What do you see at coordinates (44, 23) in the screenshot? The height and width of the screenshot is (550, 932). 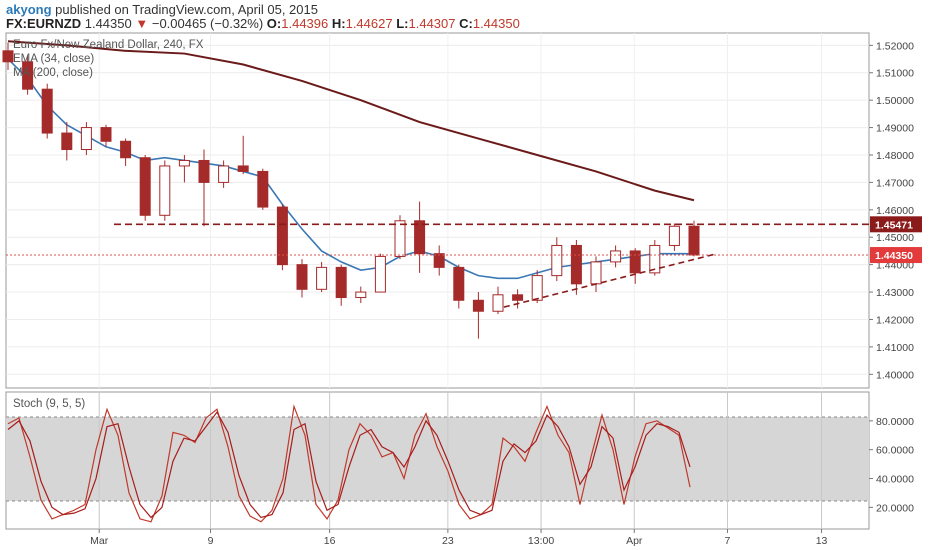 I see `symbol: FX:EURNZD` at bounding box center [44, 23].